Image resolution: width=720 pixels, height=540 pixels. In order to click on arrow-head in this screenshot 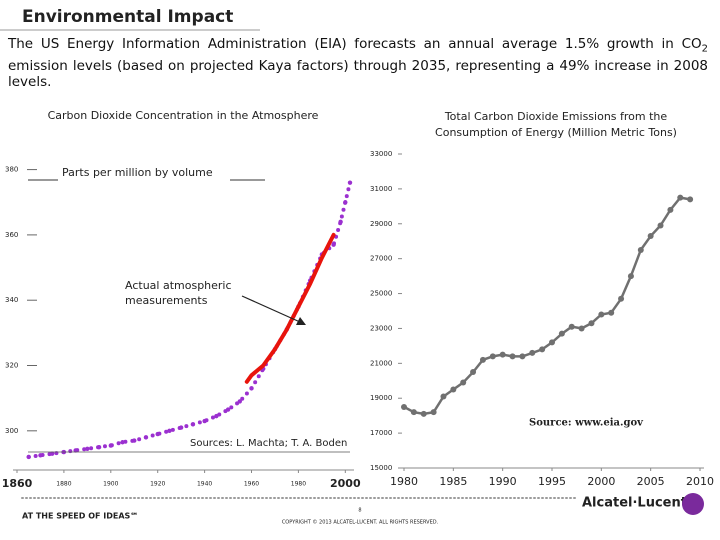, I will do `click(301, 321)`.